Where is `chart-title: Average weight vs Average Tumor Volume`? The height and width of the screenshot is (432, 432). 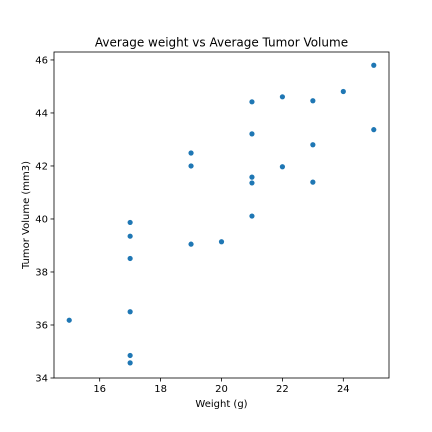 chart-title: Average weight vs Average Tumor Volume is located at coordinates (221, 43).